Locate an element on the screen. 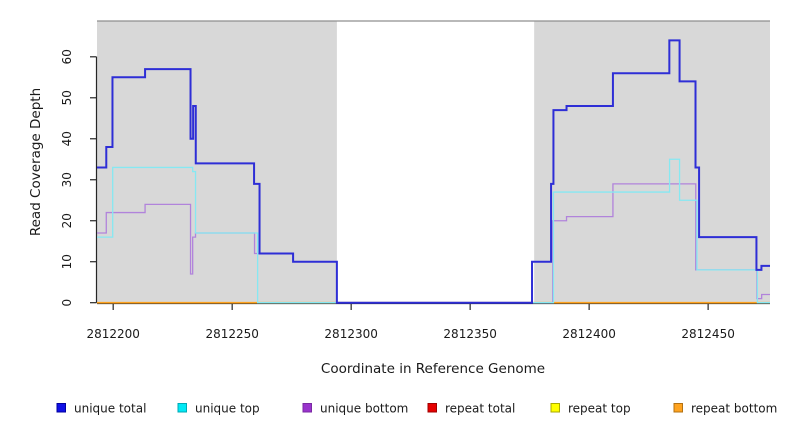 The width and height of the screenshot is (792, 436). legend-swatch-repeat-total is located at coordinates (432, 408).